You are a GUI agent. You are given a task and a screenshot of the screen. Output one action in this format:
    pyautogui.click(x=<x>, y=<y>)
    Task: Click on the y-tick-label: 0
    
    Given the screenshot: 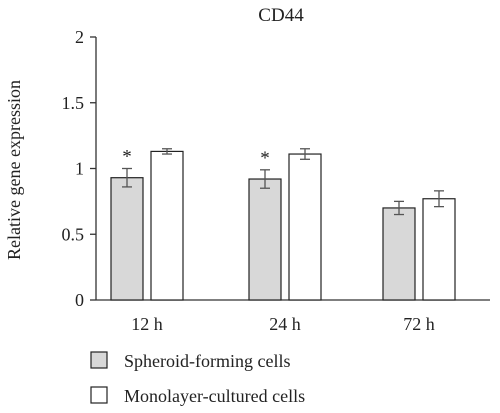 What is the action you would take?
    pyautogui.click(x=79, y=300)
    